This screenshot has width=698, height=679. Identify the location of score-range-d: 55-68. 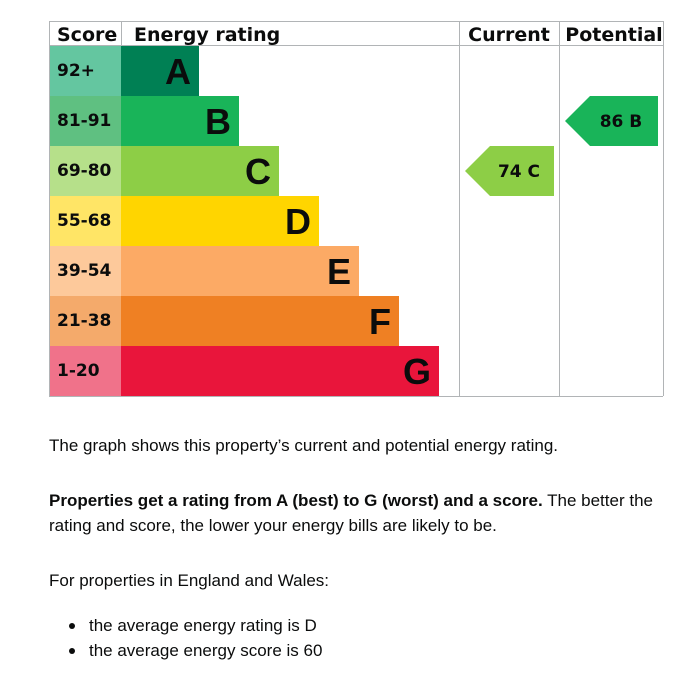
(84, 221).